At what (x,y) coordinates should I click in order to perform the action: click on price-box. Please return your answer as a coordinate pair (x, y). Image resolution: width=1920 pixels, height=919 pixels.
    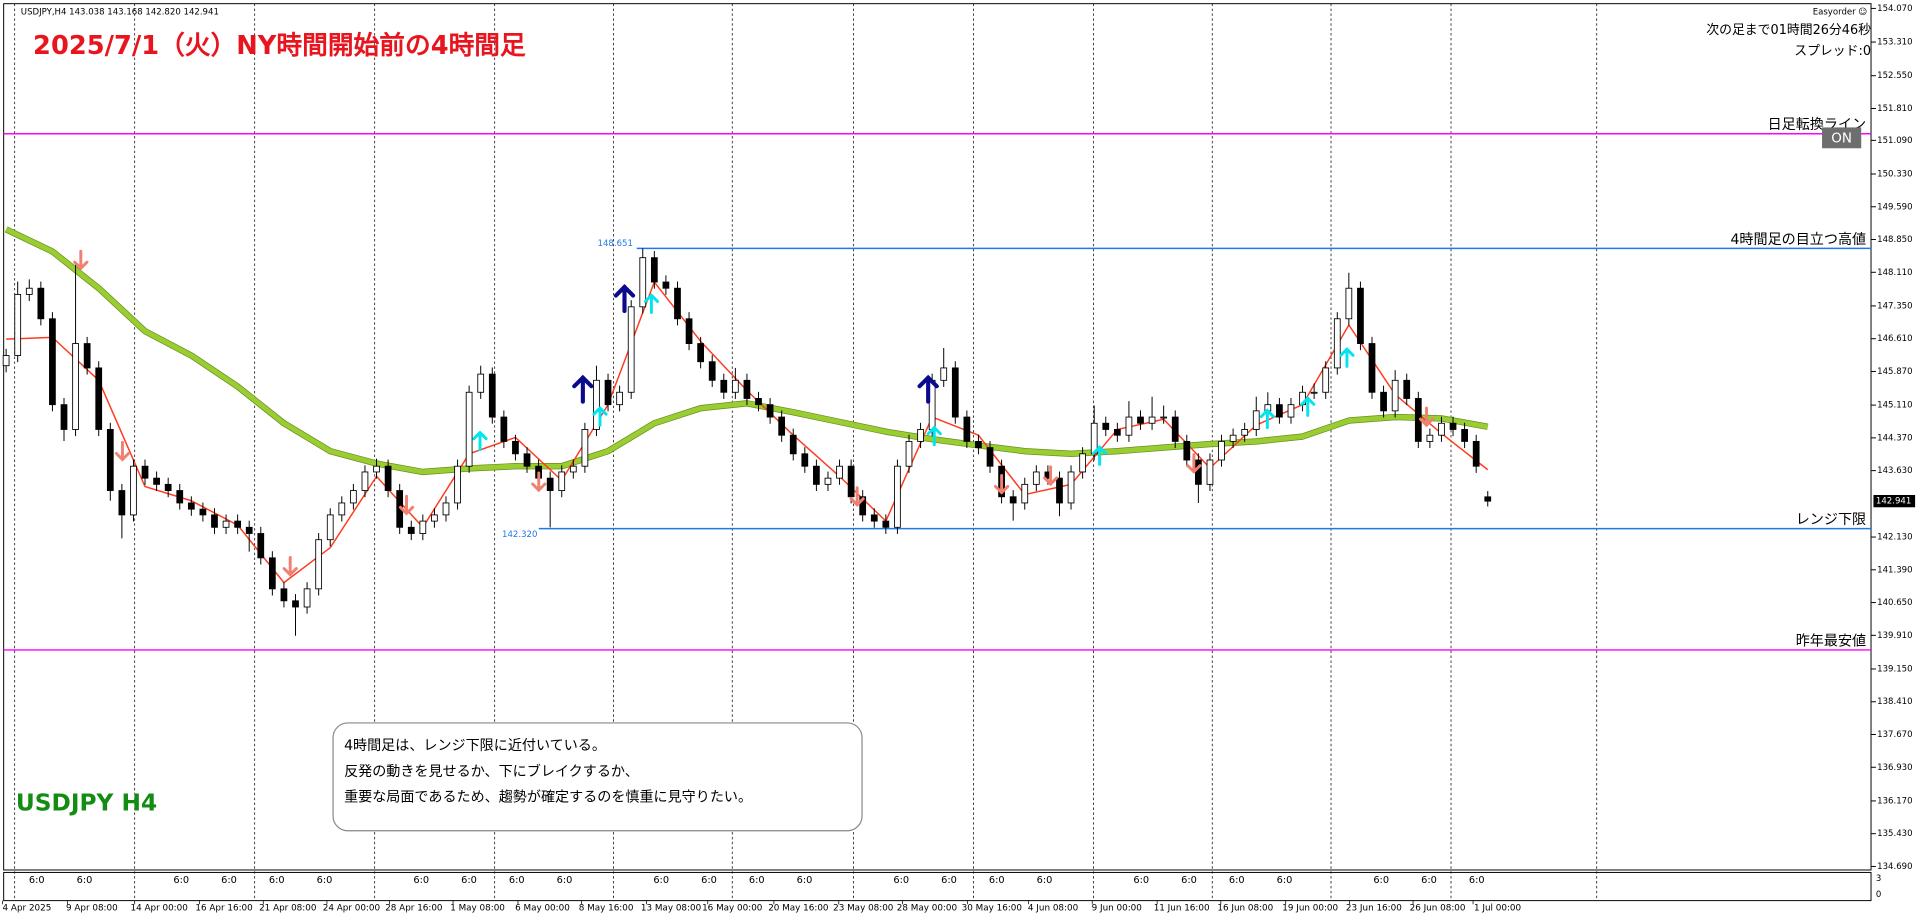
    Looking at the image, I should click on (1894, 501).